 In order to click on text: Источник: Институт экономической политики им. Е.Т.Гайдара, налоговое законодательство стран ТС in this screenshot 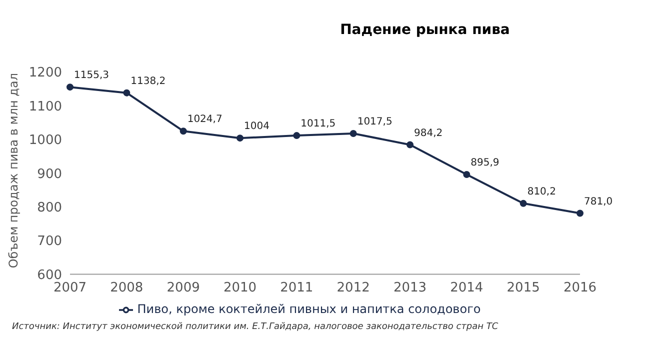, I will do `click(255, 327)`.